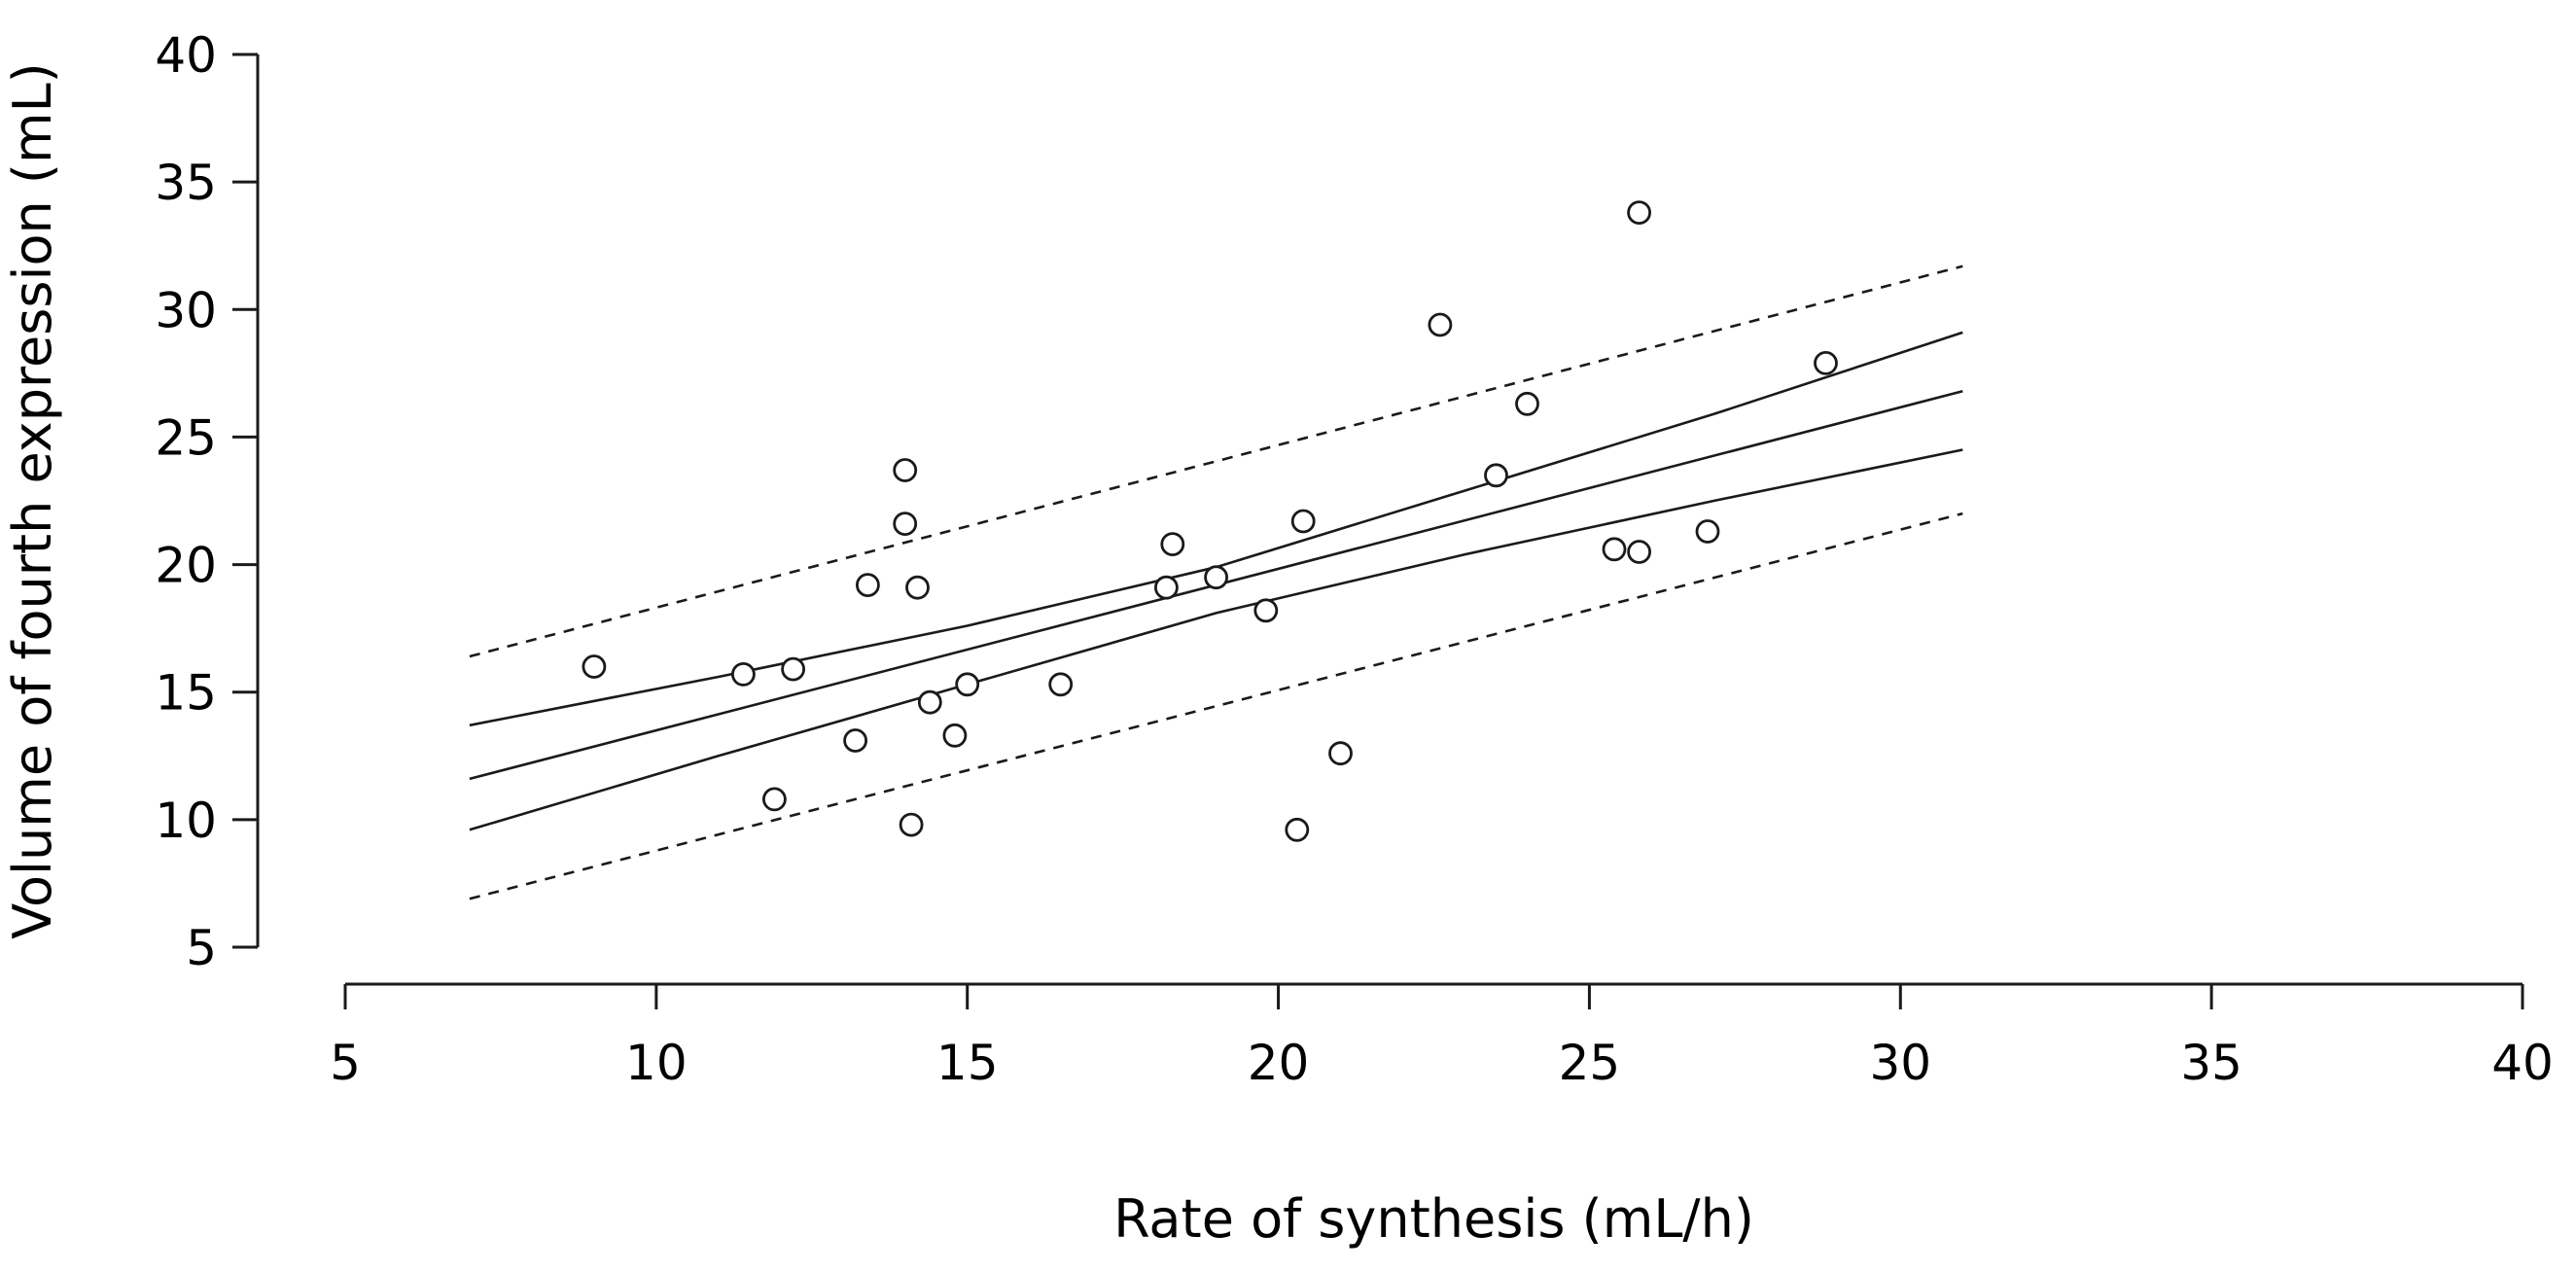 Image resolution: width=2576 pixels, height=1271 pixels. What do you see at coordinates (32, 500) in the screenshot?
I see `y-axis-title: Volume of fourth expression (mL)` at bounding box center [32, 500].